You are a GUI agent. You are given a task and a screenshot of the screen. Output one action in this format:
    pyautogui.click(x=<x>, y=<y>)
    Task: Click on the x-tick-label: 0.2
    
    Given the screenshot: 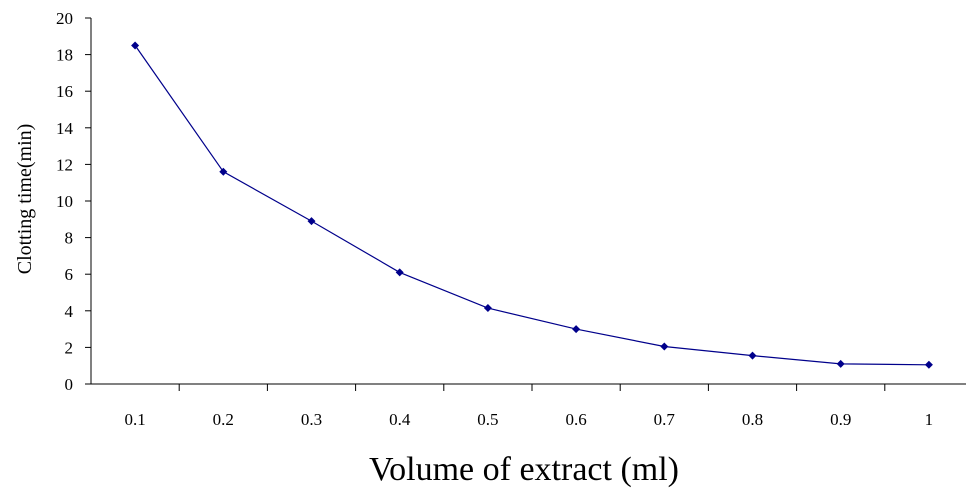 What is the action you would take?
    pyautogui.click(x=223, y=419)
    